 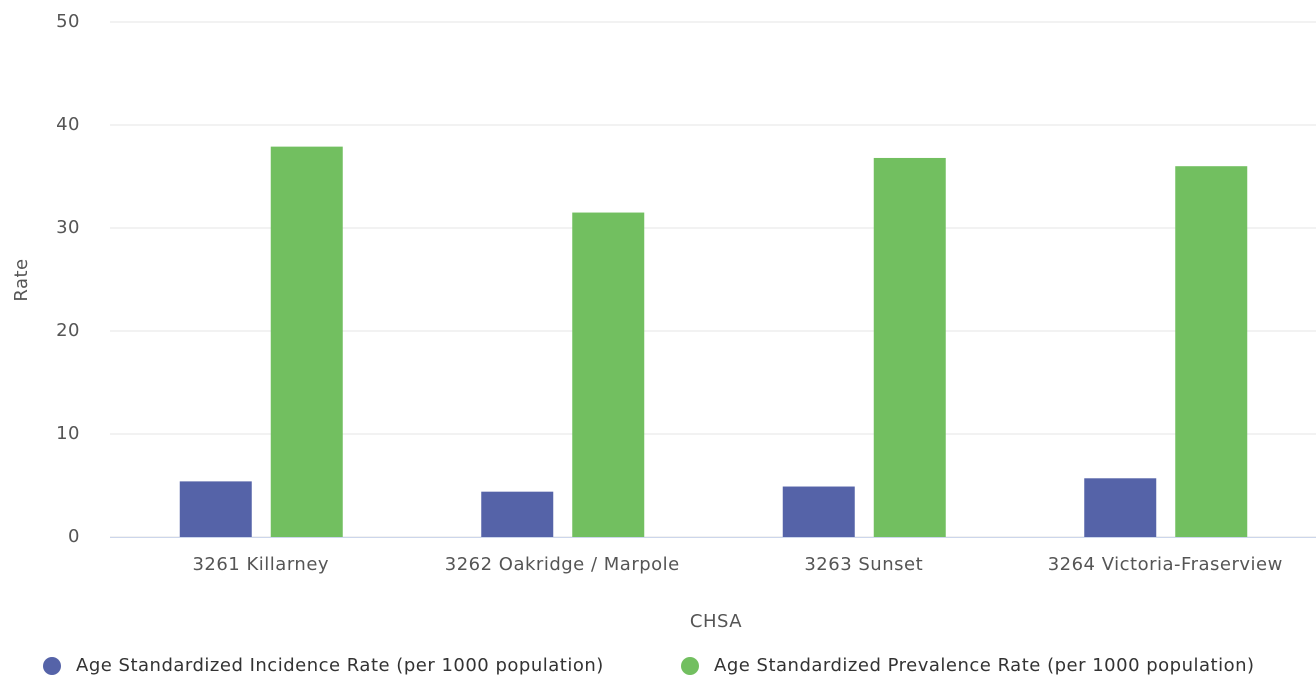 I want to click on y-tick-label: 30, so click(x=68, y=227).